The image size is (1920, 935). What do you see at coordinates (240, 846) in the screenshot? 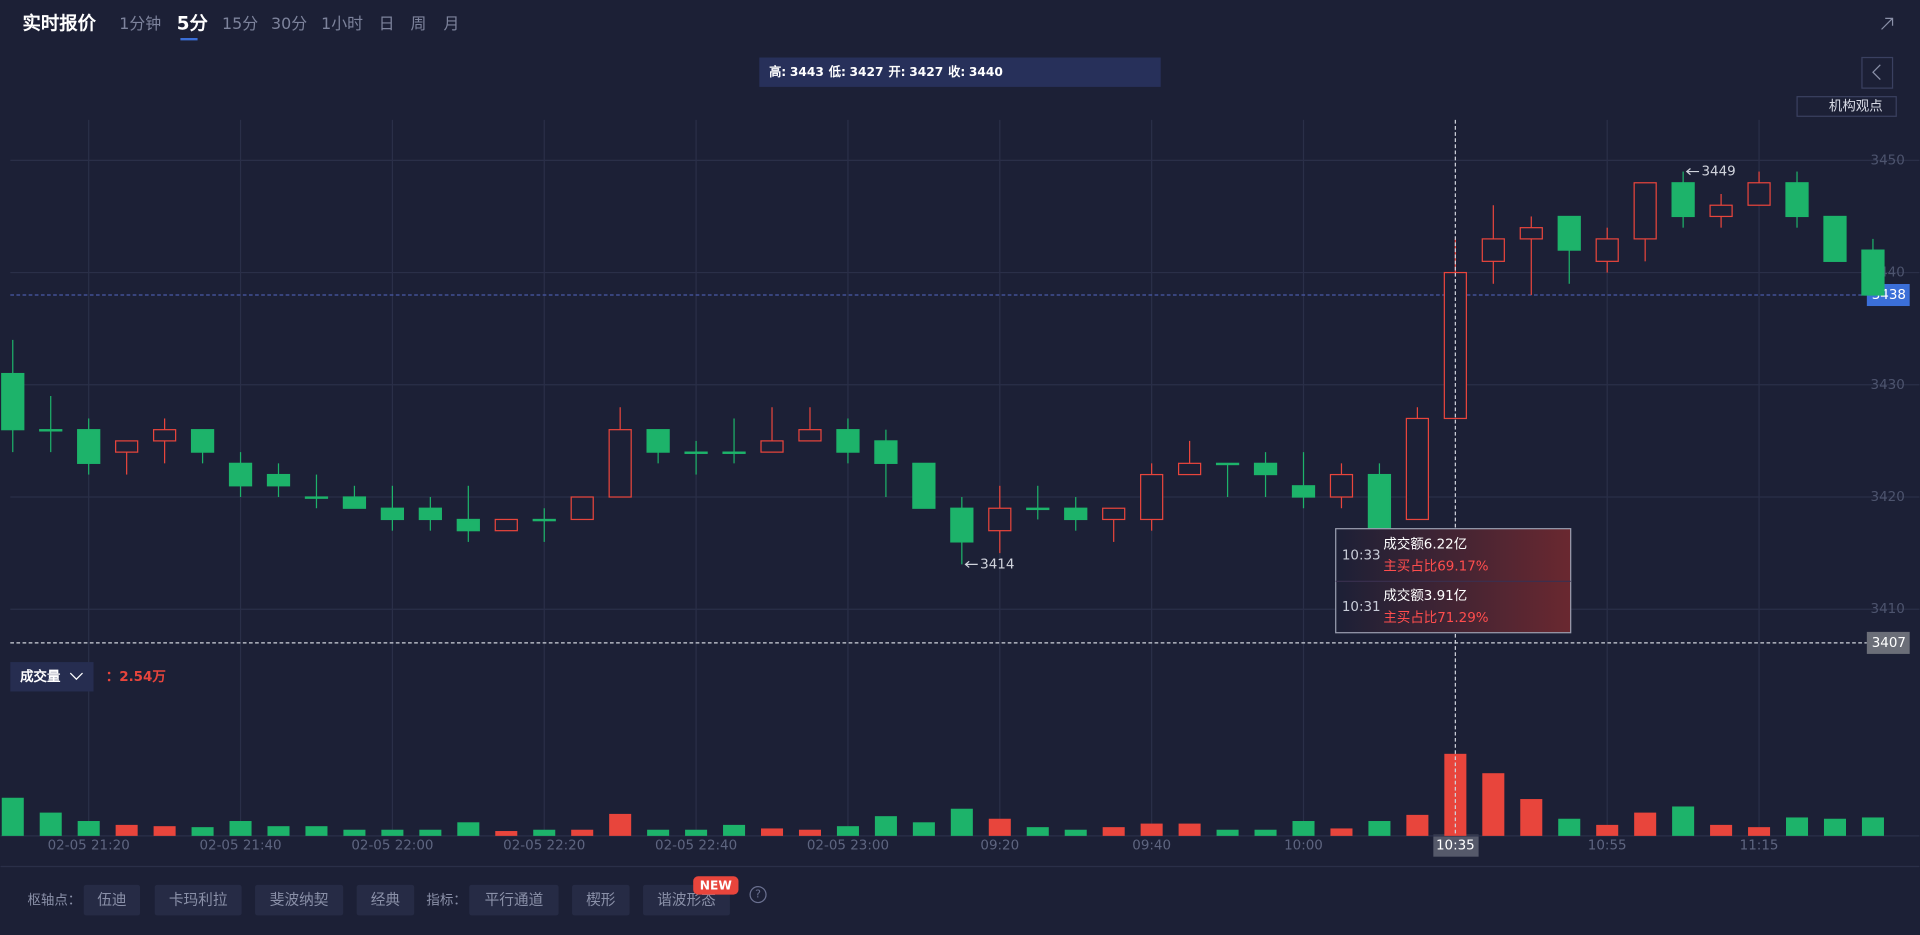
I see `x-tick-label: 02-05 21:40` at bounding box center [240, 846].